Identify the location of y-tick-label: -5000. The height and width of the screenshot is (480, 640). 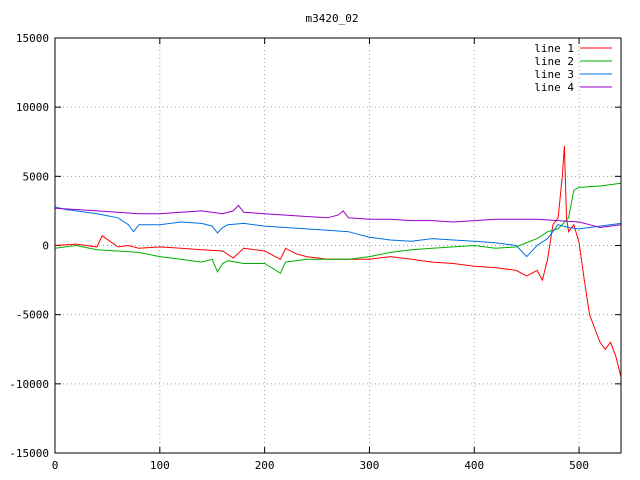
(32, 315).